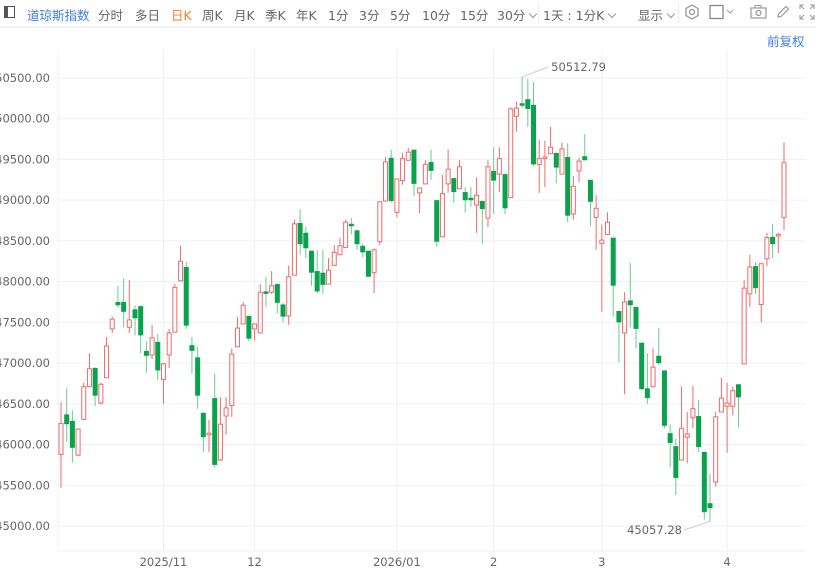  Describe the element at coordinates (25, 526) in the screenshot. I see `y-tick-label: 45000.00` at that location.